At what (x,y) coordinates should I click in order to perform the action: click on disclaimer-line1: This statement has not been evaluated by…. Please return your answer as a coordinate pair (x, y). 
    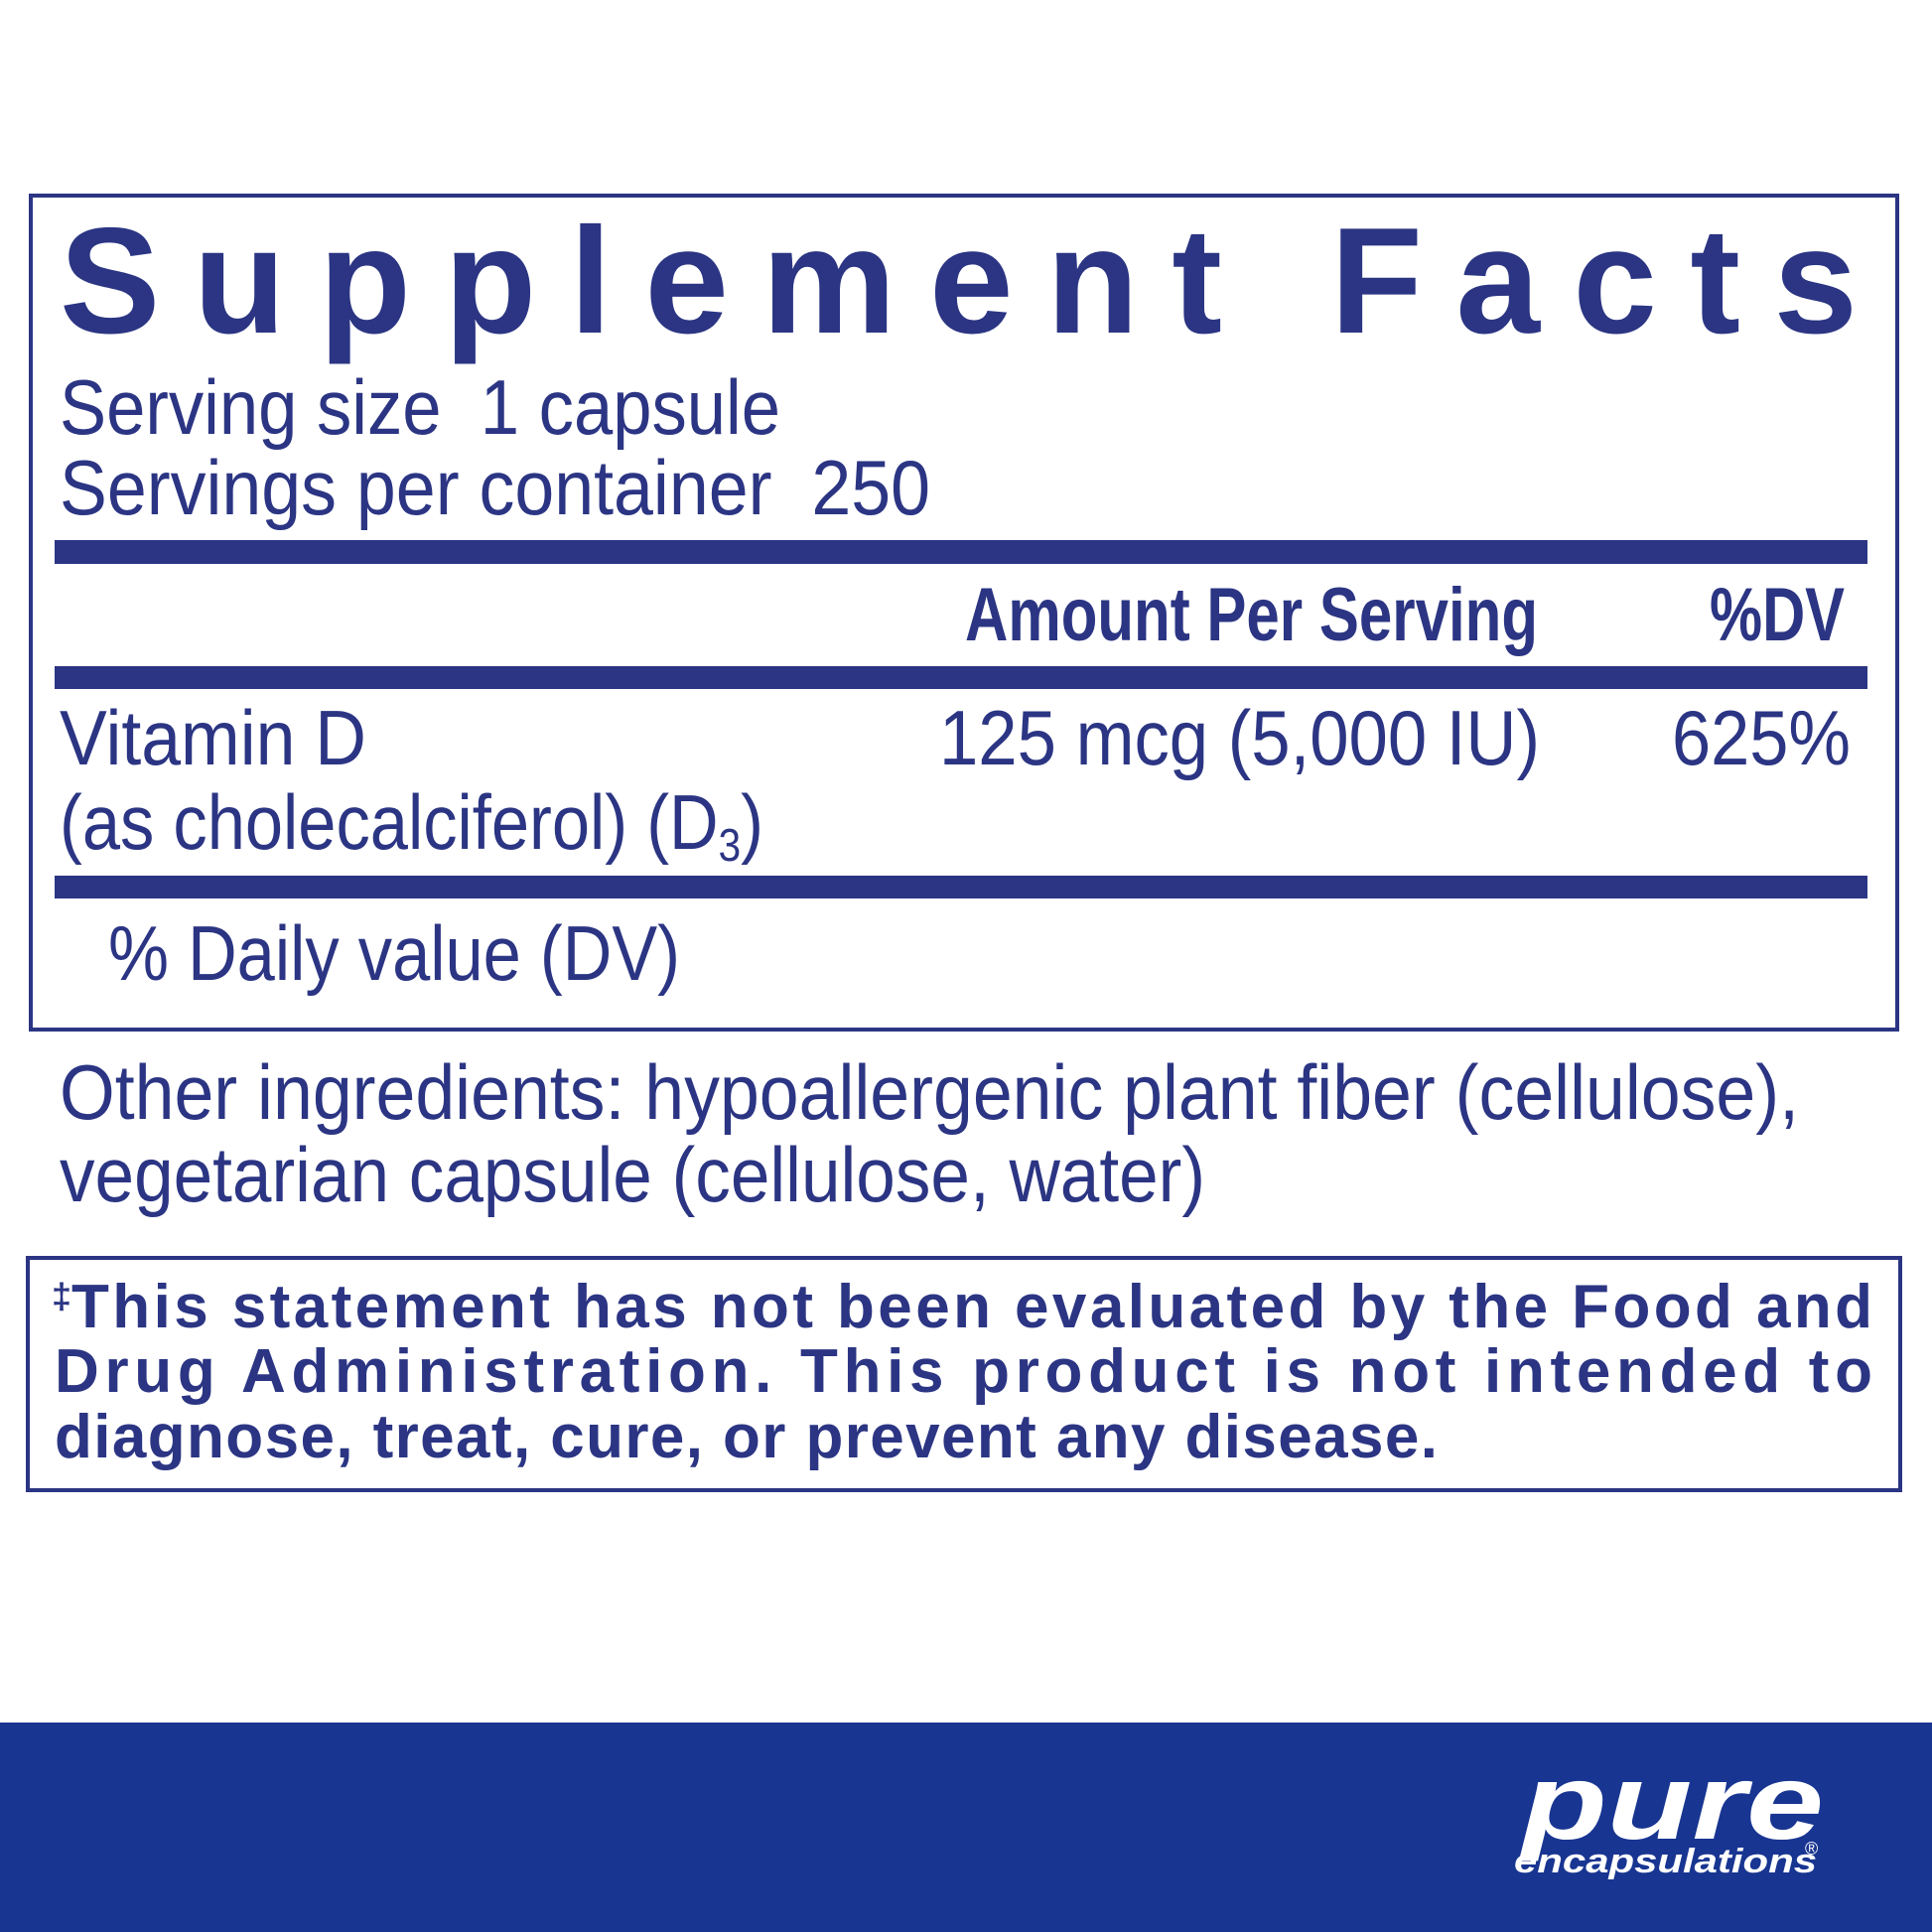
    Looking at the image, I should click on (971, 1307).